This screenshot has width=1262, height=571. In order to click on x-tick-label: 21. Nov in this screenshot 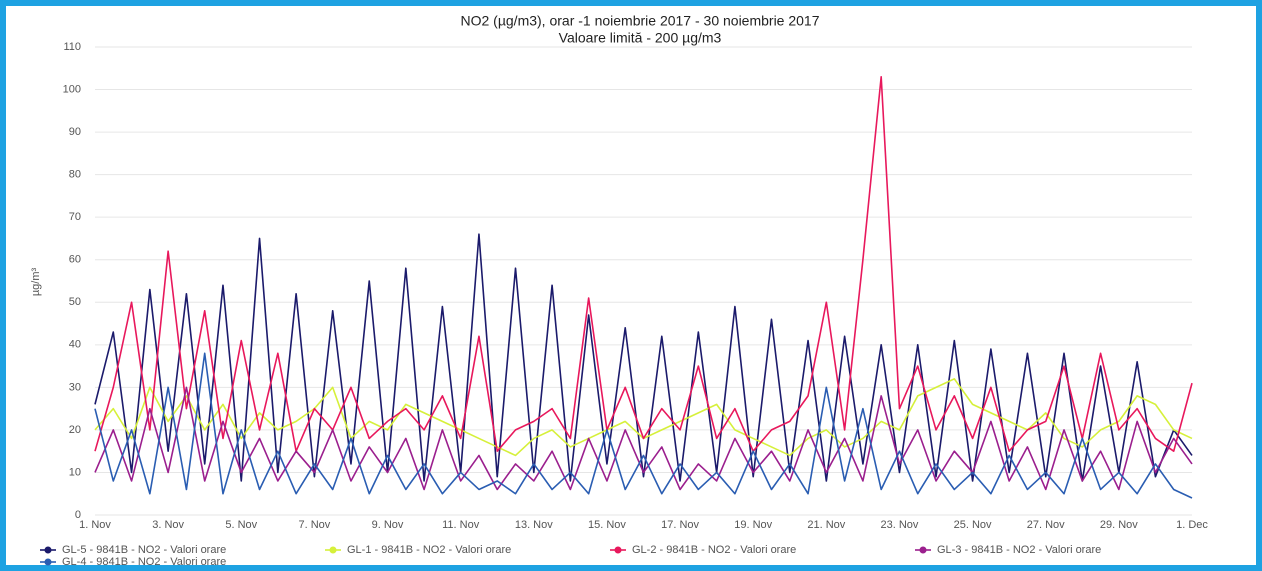, I will do `click(826, 525)`.